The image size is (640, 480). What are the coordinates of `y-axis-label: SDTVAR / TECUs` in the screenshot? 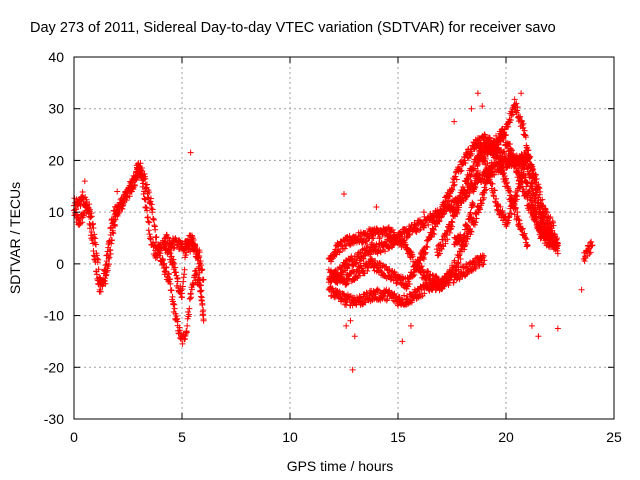 It's located at (15, 238).